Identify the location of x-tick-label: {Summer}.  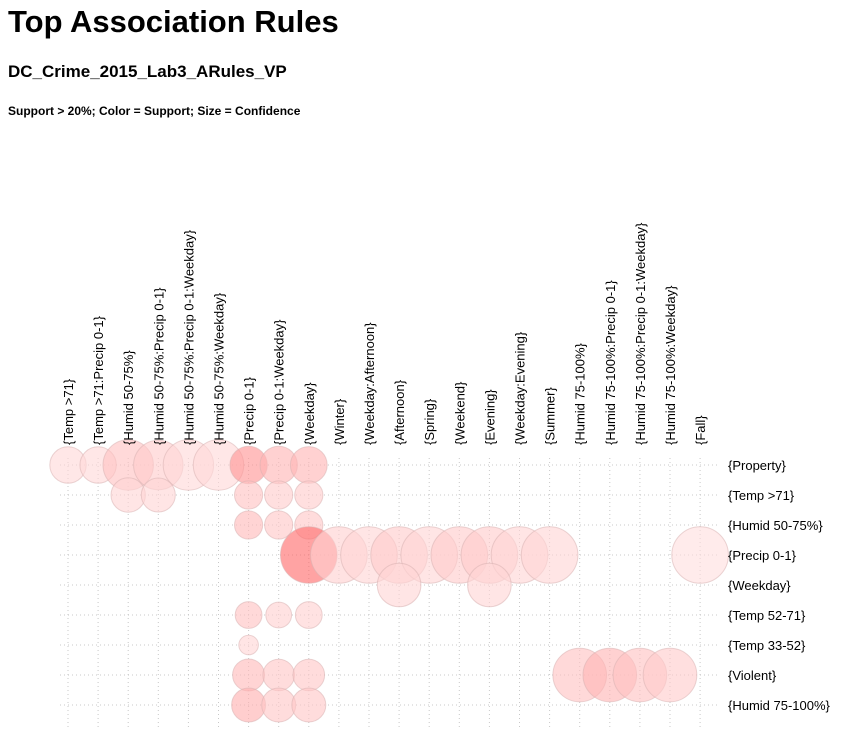
(550, 416).